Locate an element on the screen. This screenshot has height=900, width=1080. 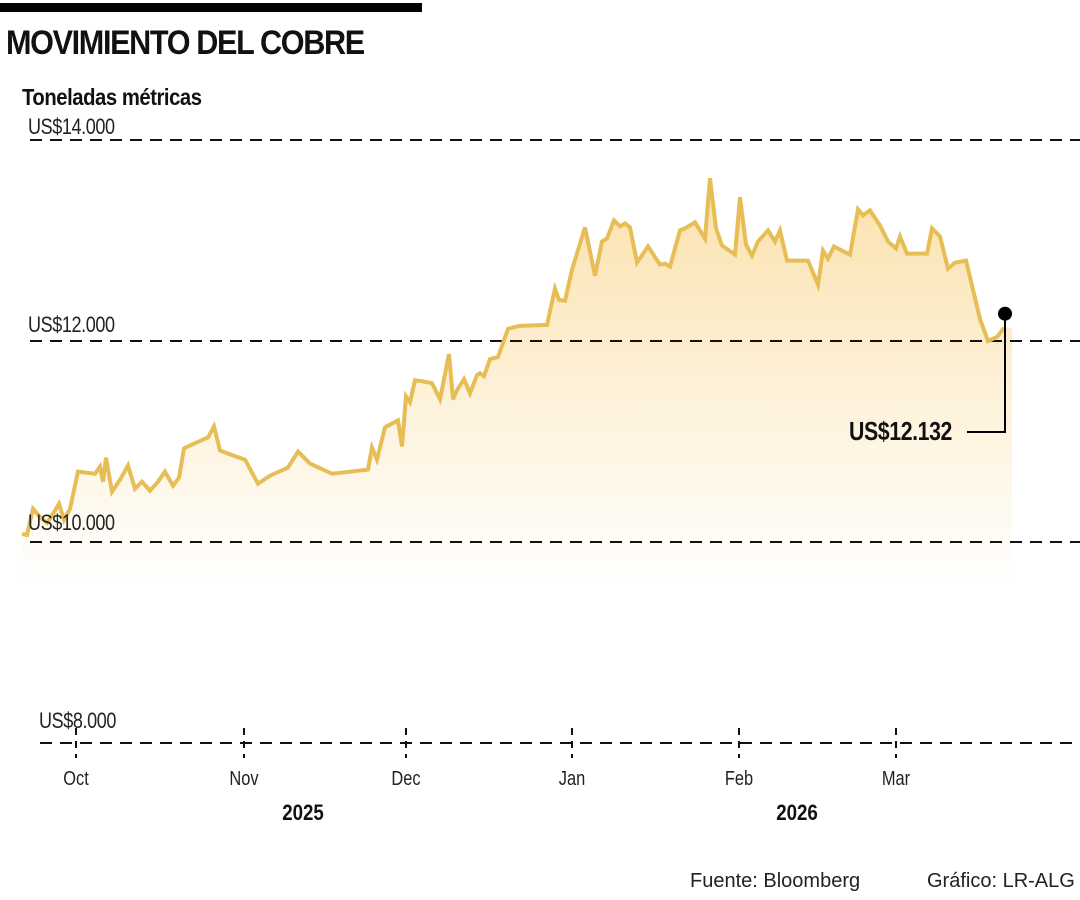
callout-leader is located at coordinates (989, 369).